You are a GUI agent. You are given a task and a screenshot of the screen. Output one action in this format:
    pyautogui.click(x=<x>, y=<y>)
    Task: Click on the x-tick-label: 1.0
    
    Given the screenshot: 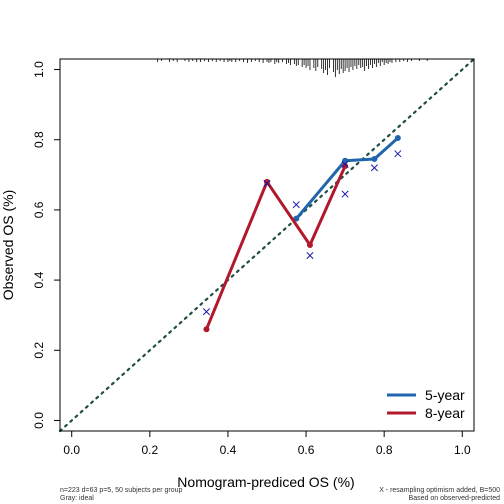 What is the action you would take?
    pyautogui.click(x=462, y=450)
    